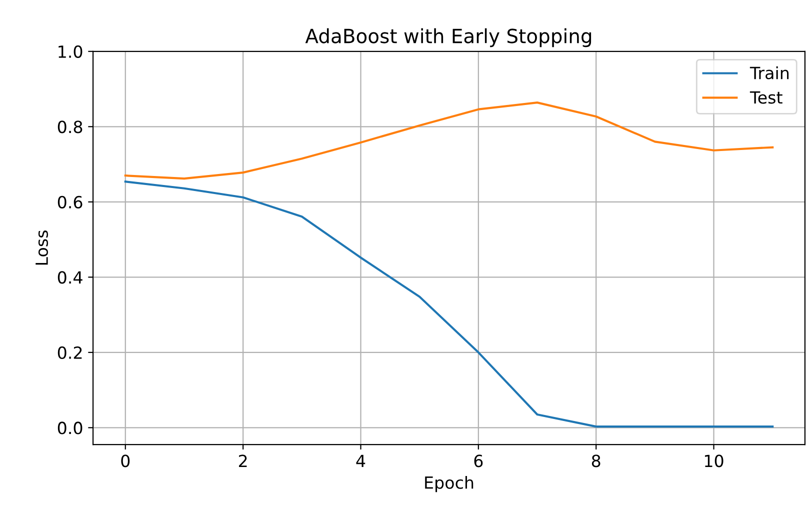 This screenshot has height=514, width=809. Describe the element at coordinates (361, 460) in the screenshot. I see `x-tick-label: 4` at that location.